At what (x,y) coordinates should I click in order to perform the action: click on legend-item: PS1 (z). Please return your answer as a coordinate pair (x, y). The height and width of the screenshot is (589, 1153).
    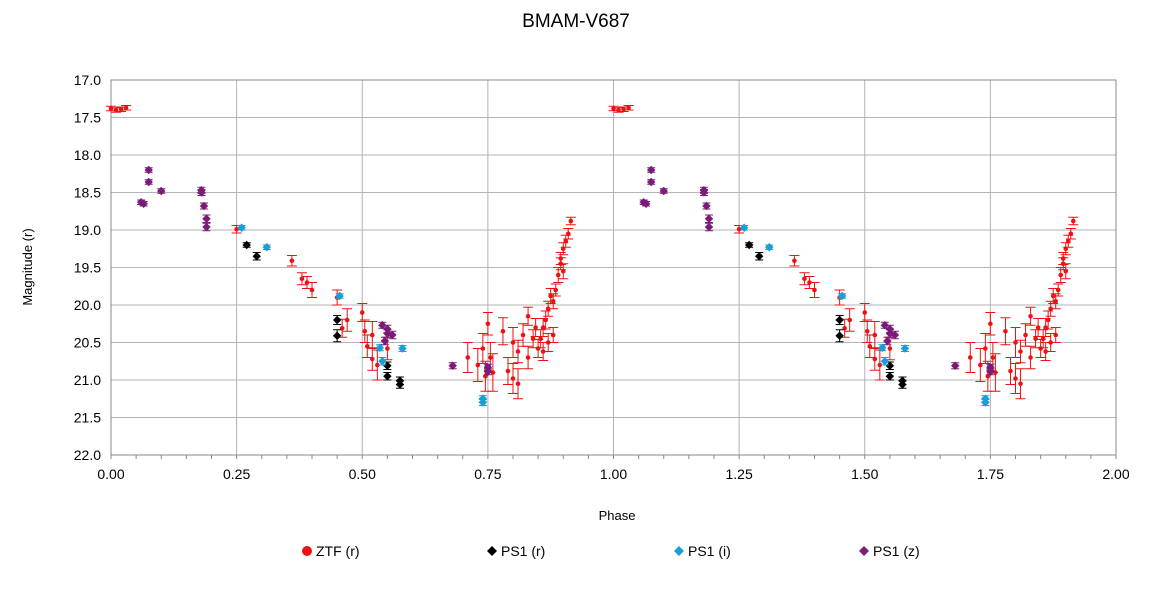
    Looking at the image, I should click on (889, 551).